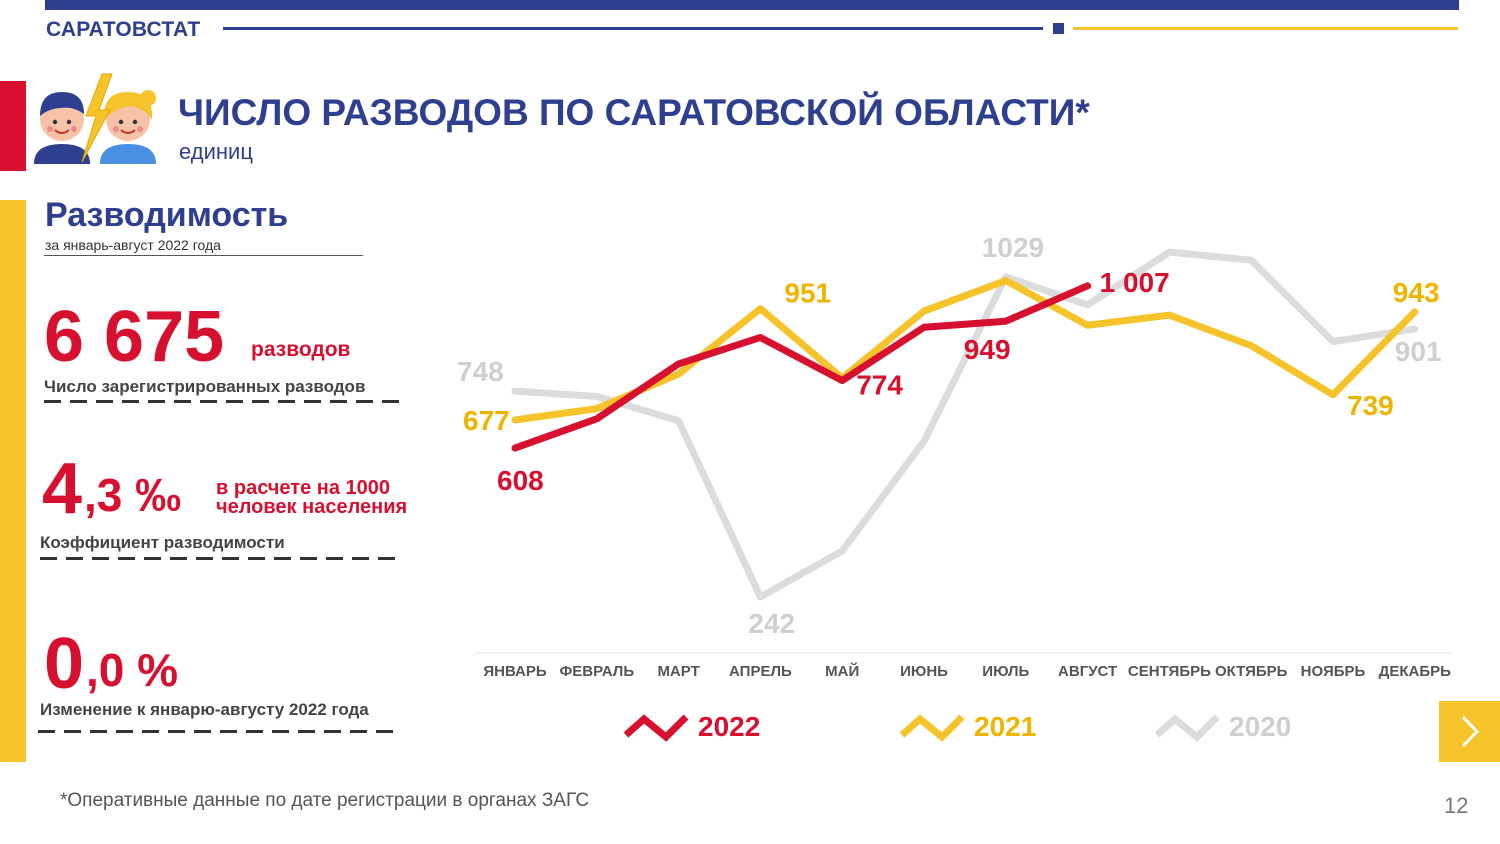  I want to click on divorce-rate-unit: в расчете на 1000 человек населения, so click(312, 497).